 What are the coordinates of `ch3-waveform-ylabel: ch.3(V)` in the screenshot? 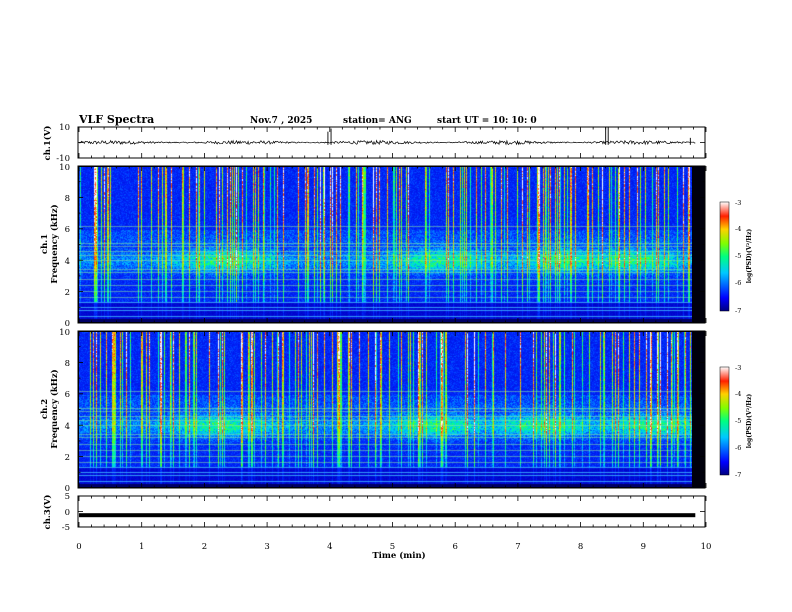 It's located at (47, 512).